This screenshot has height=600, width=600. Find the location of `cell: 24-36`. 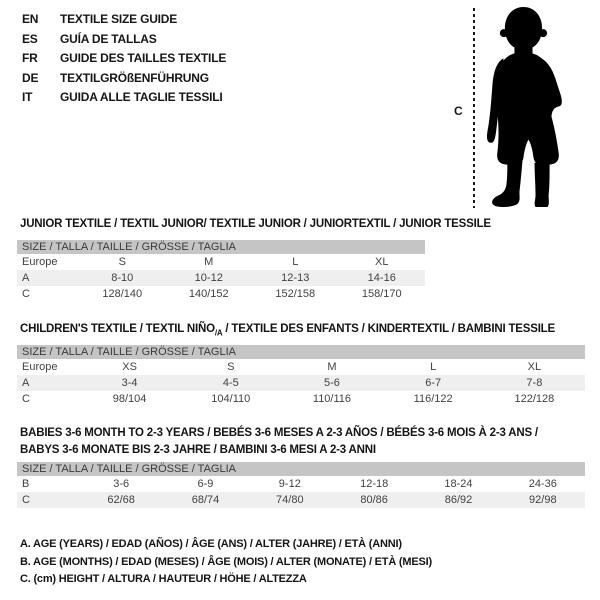

cell: 24-36 is located at coordinates (542, 484).